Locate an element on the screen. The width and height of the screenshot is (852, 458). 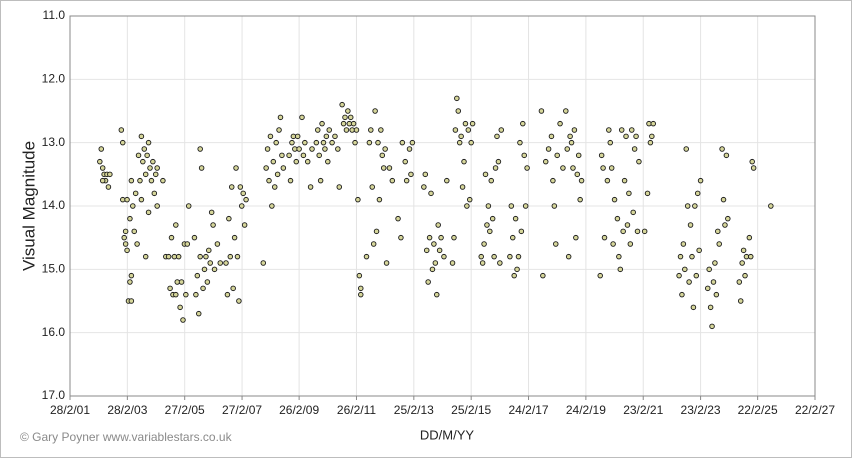
x-tick-label: 24/2/19 is located at coordinates (586, 410).